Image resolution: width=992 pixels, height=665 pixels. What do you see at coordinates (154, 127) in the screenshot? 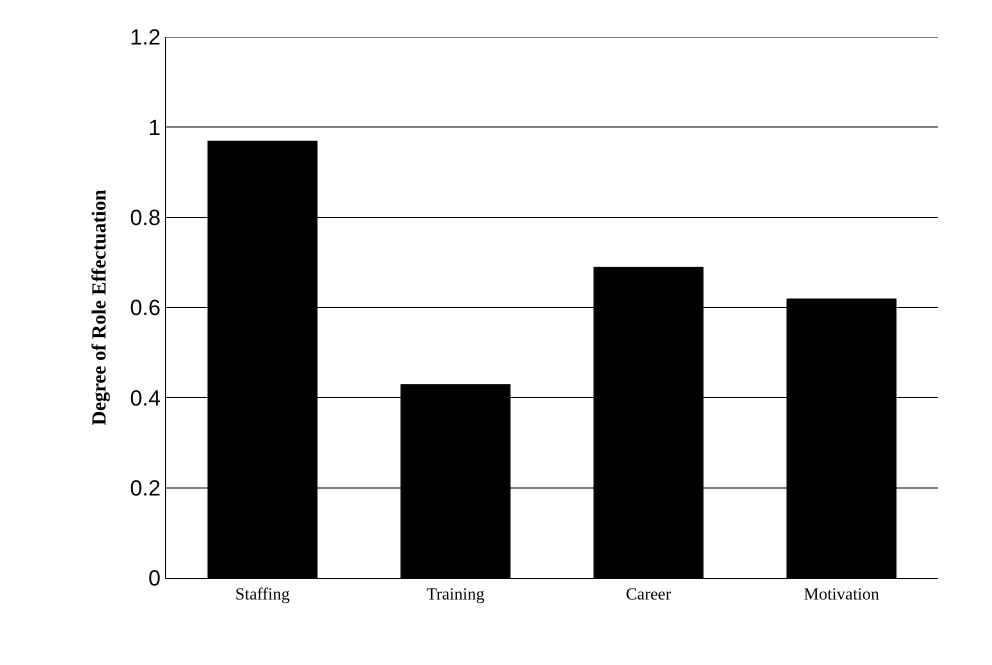
I see `y-tick-label: 1` at bounding box center [154, 127].